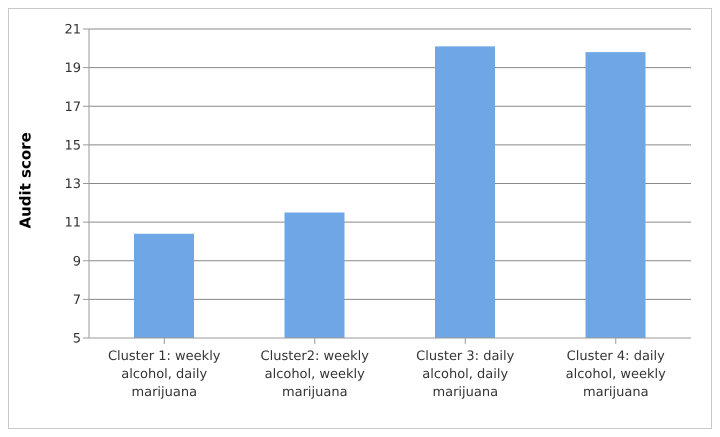 Image resolution: width=720 pixels, height=437 pixels. What do you see at coordinates (72, 146) in the screenshot?
I see `y-tick-label: 15` at bounding box center [72, 146].